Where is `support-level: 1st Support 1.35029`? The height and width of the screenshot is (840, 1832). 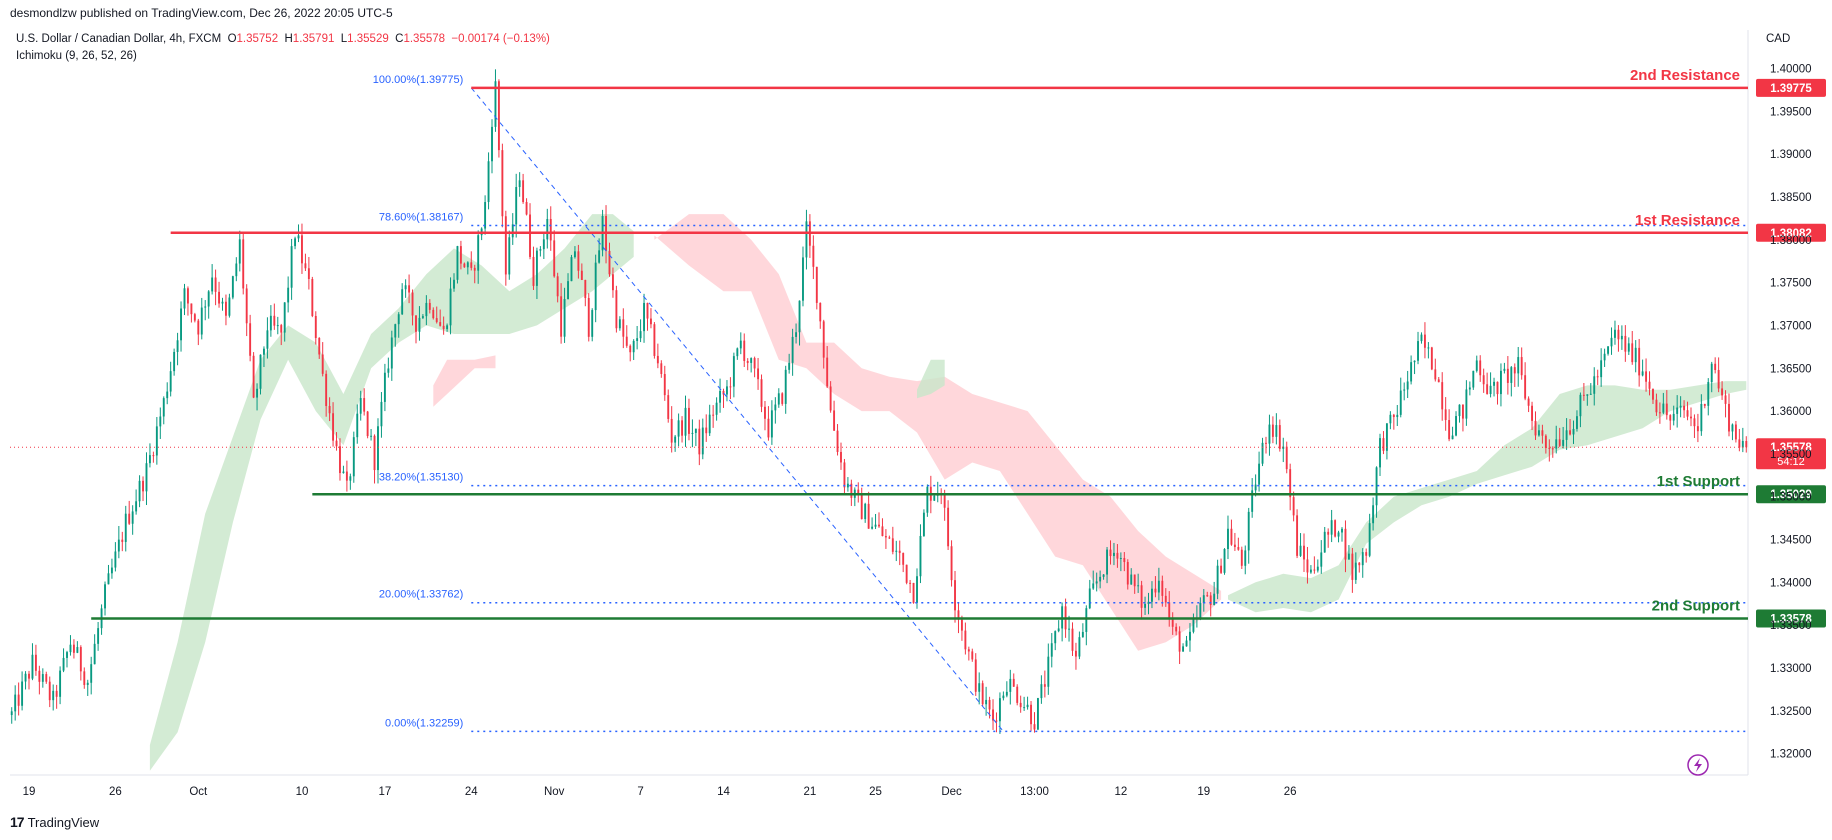
support-level: 1st Support 1.35029 is located at coordinates (1069, 488).